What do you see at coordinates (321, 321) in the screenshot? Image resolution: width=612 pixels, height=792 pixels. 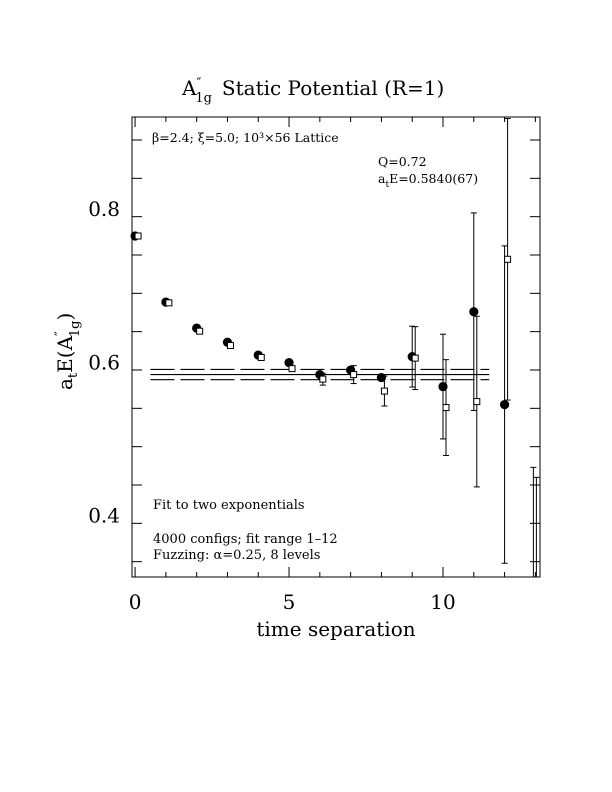 I see `data-markers` at bounding box center [321, 321].